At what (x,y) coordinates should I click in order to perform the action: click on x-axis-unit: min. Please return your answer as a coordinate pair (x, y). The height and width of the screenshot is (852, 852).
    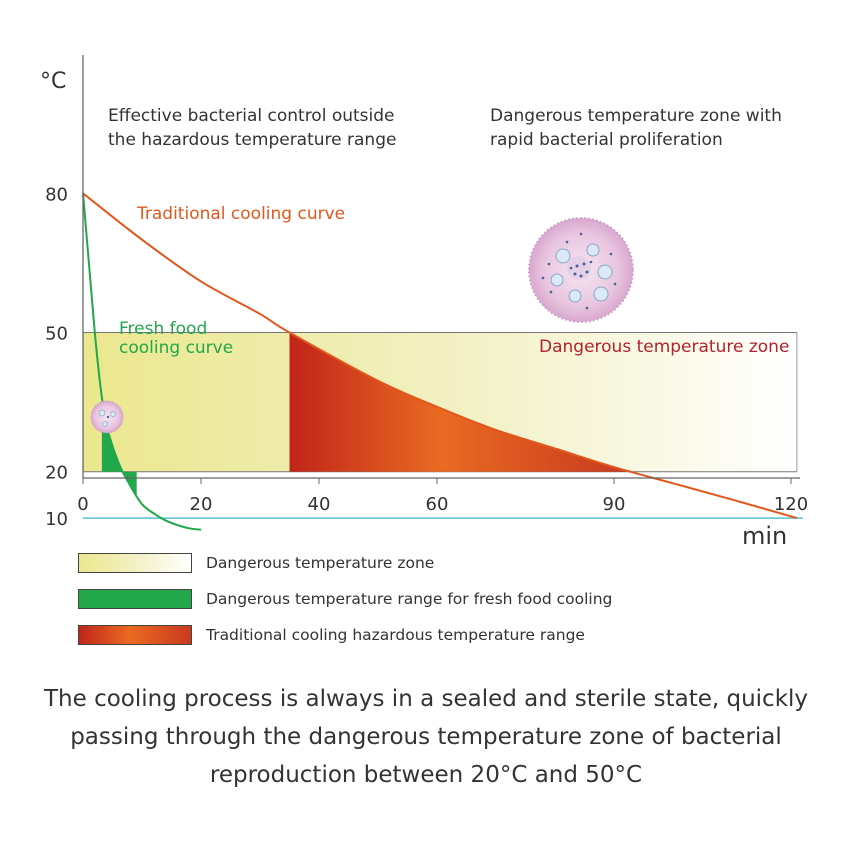
    Looking at the image, I should click on (764, 536).